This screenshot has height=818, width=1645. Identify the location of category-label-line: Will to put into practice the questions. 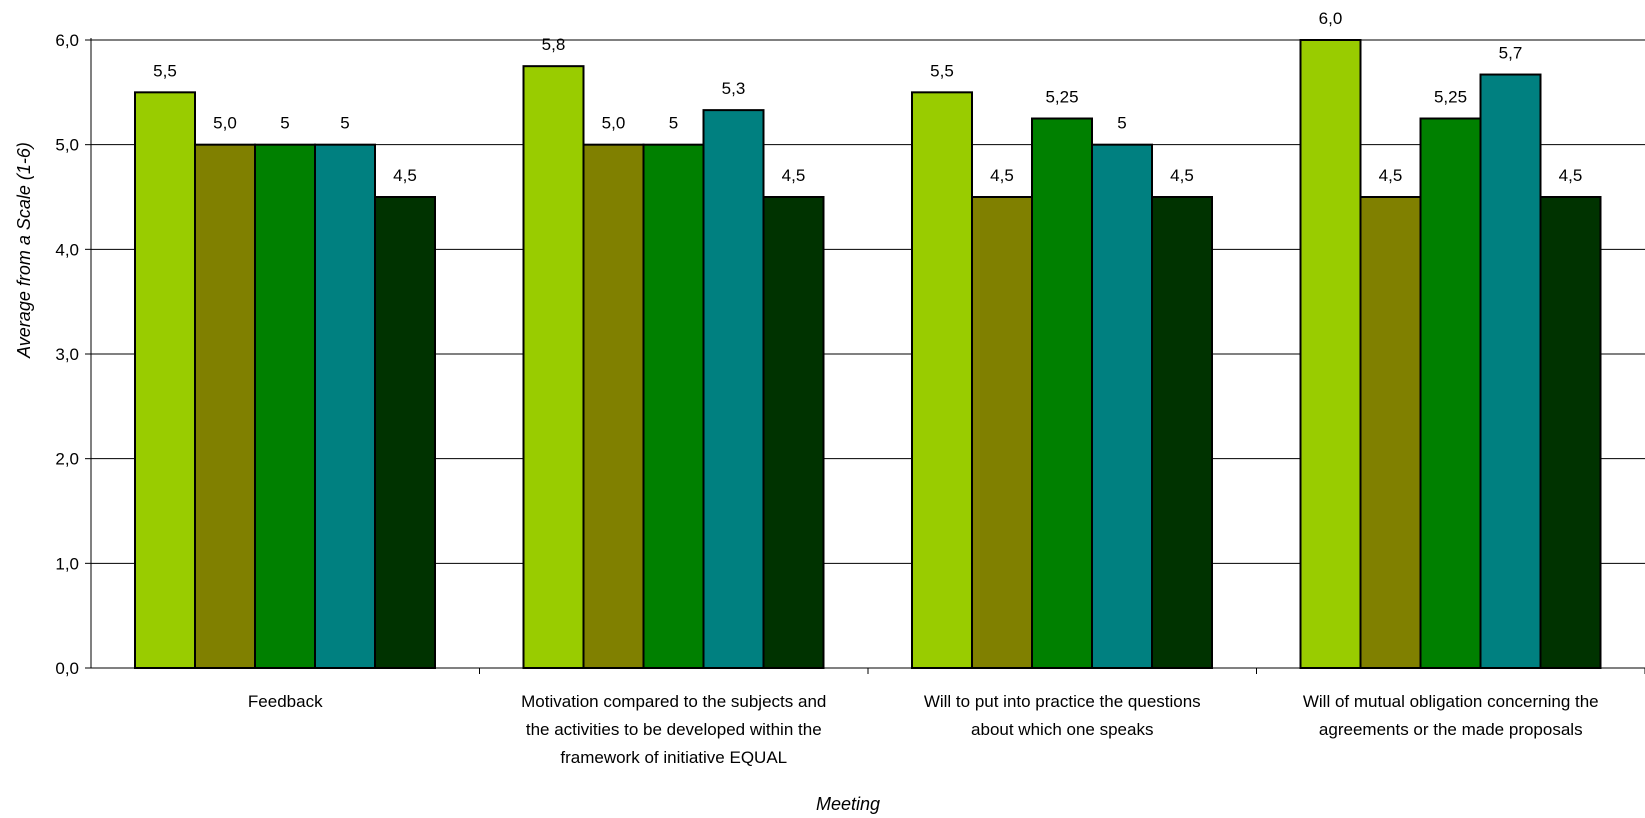
(1062, 701).